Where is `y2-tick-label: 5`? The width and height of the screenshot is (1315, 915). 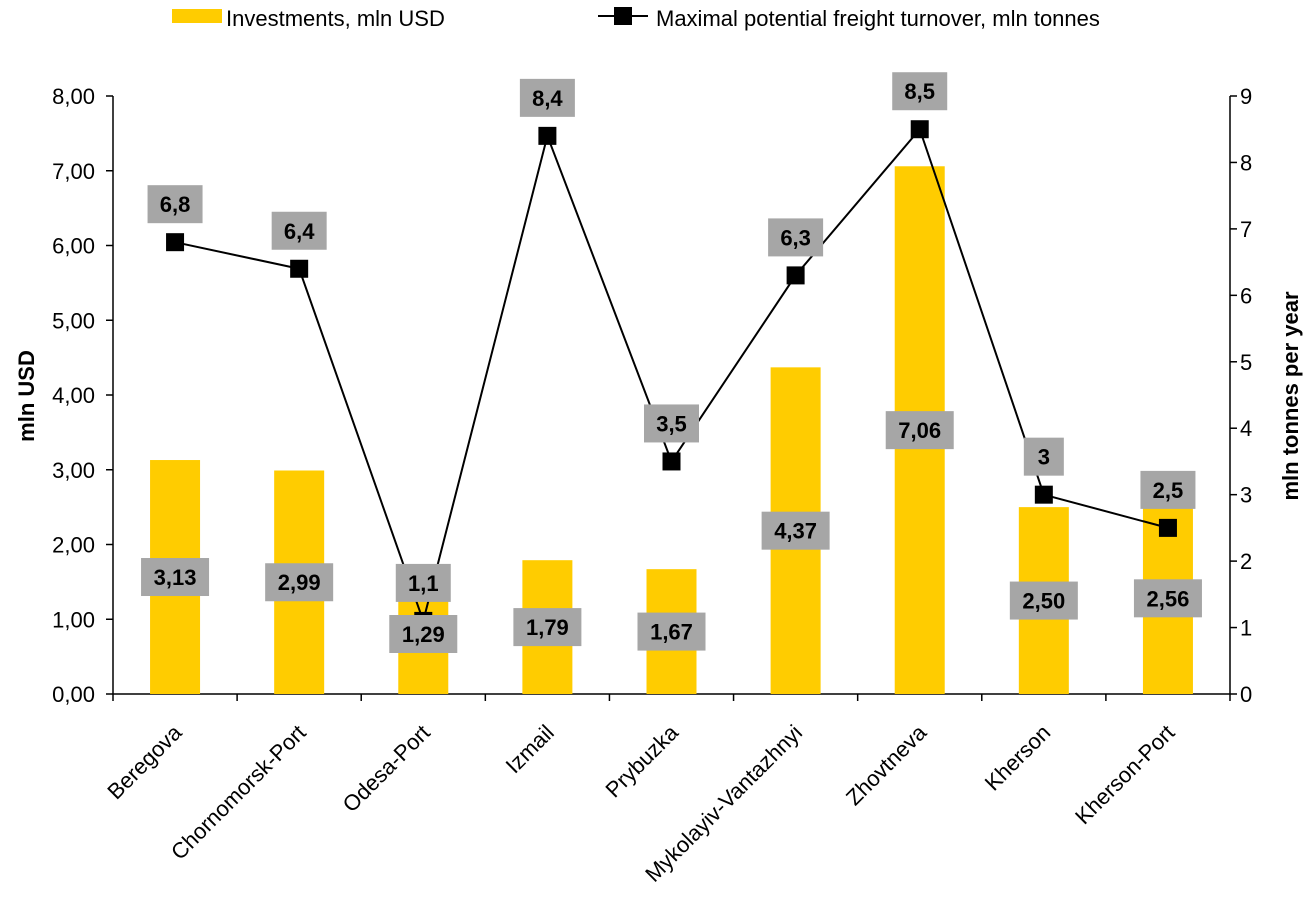 y2-tick-label: 5 is located at coordinates (1246, 362).